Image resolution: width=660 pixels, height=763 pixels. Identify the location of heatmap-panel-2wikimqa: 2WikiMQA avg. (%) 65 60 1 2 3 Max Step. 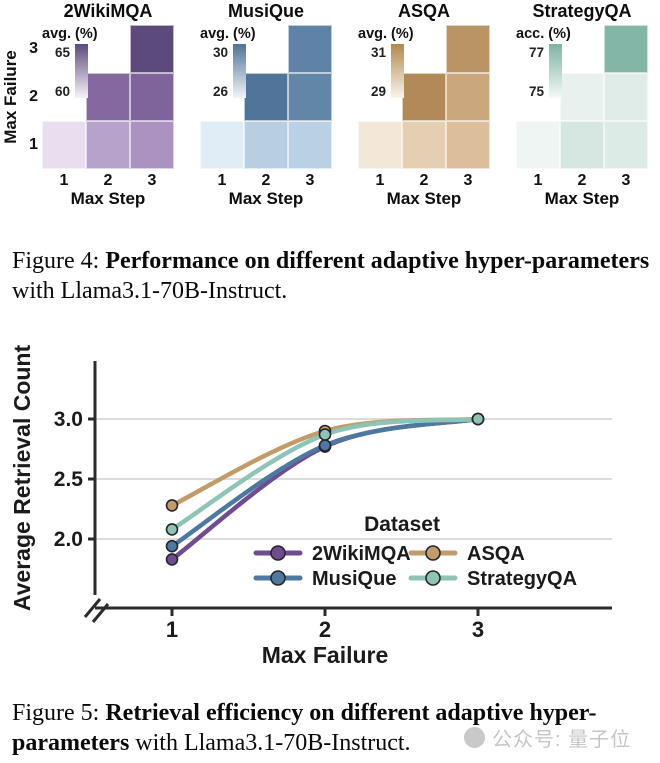
(108, 107).